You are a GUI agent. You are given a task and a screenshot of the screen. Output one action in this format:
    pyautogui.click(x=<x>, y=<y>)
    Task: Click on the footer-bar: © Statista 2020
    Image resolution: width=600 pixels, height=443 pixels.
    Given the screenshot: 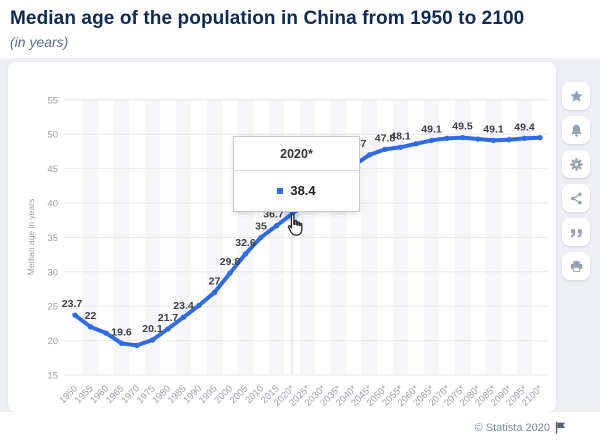 What is the action you would take?
    pyautogui.click(x=300, y=427)
    